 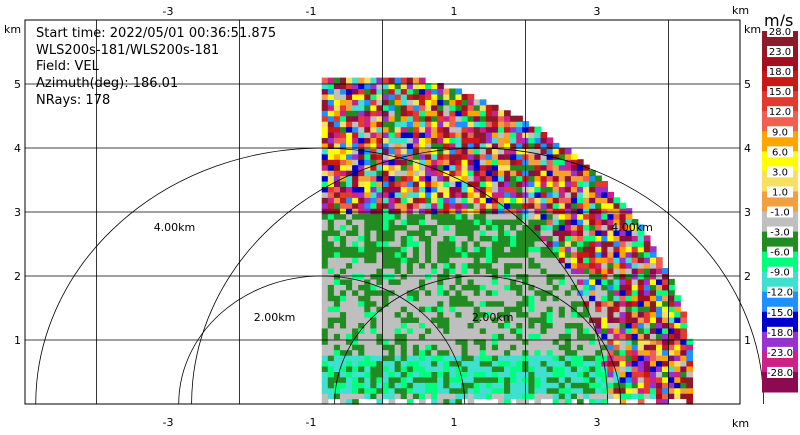 What do you see at coordinates (454, 422) in the screenshot?
I see `x-tick-label-bottom: 1` at bounding box center [454, 422].